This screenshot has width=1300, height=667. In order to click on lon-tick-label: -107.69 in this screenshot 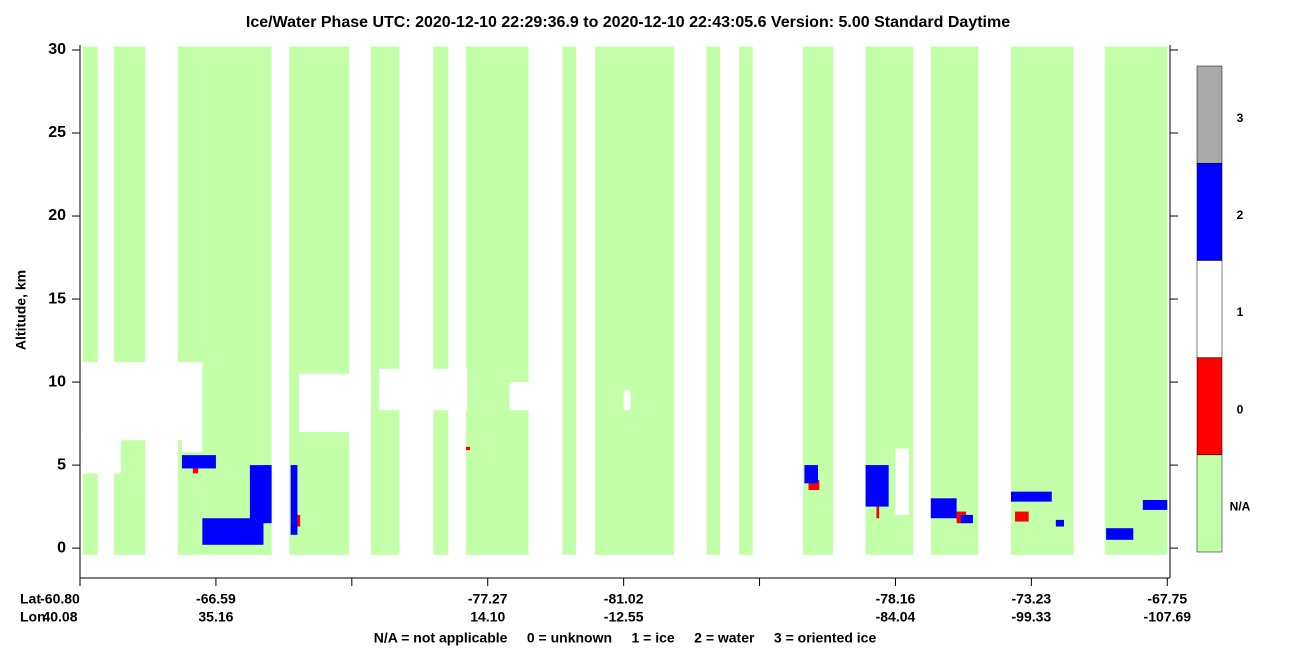, I will do `click(1168, 617)`.